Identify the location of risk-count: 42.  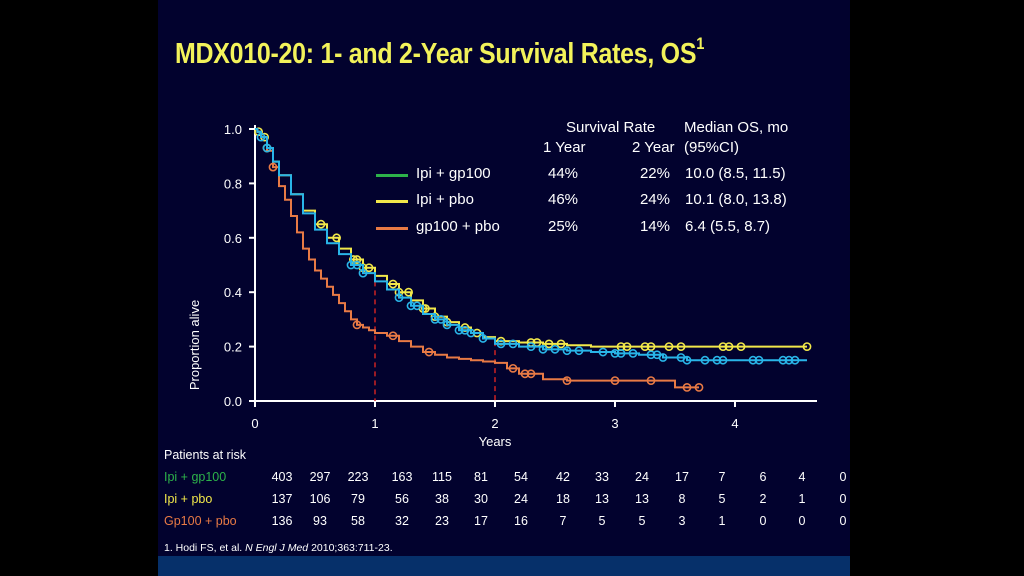
(563, 477).